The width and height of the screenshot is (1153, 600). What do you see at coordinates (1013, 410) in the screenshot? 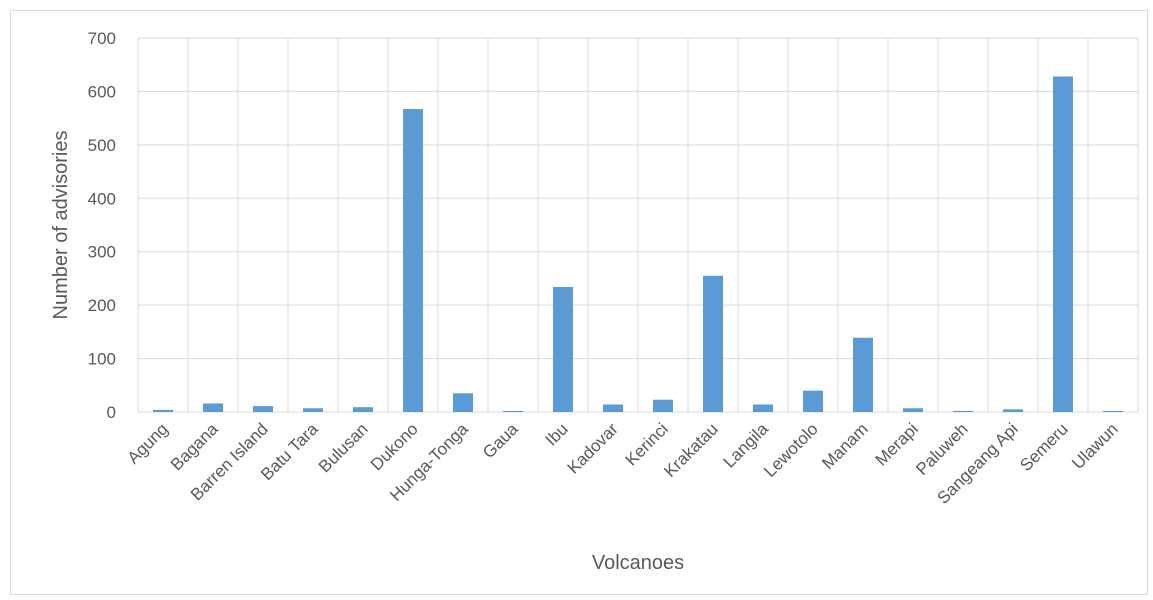
I see `bar-sangeang-api` at bounding box center [1013, 410].